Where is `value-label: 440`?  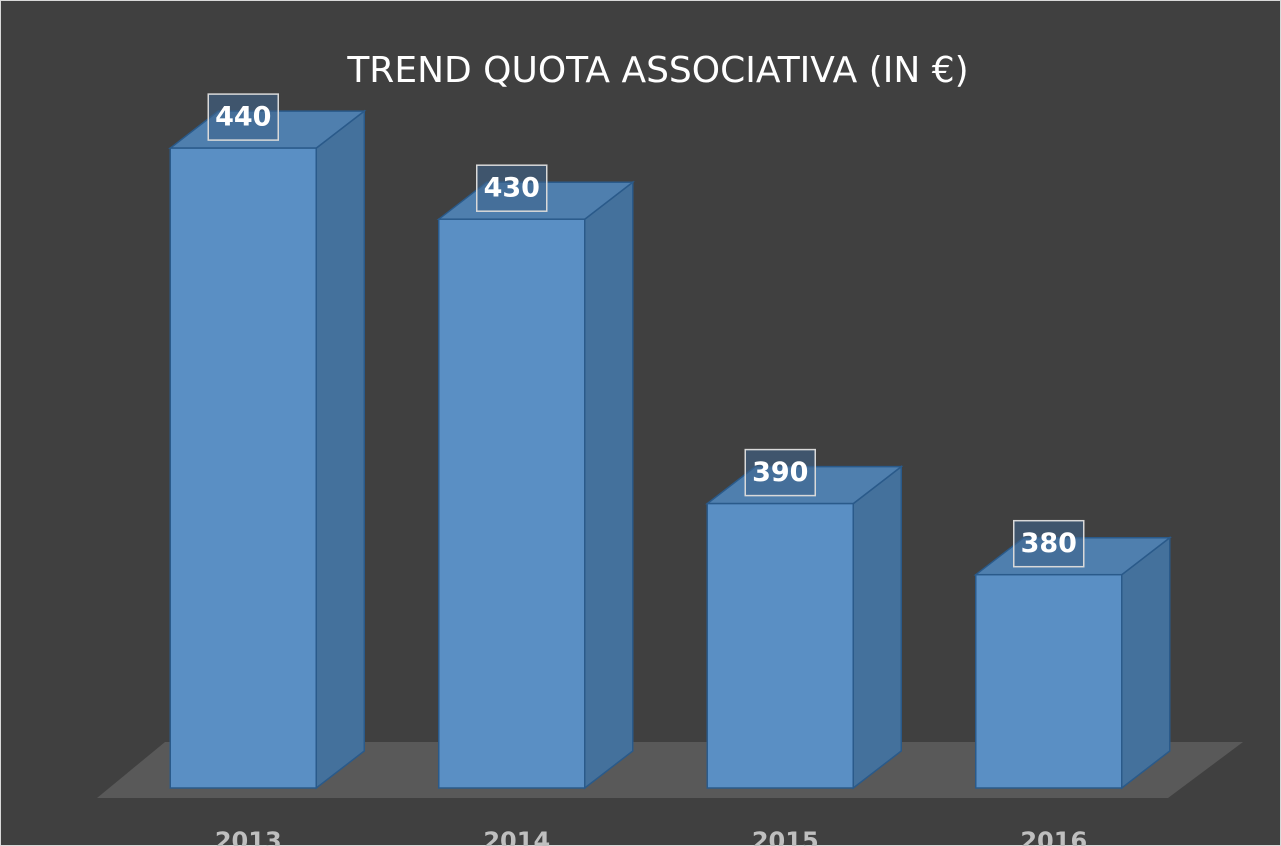
value-label: 440 is located at coordinates (243, 117).